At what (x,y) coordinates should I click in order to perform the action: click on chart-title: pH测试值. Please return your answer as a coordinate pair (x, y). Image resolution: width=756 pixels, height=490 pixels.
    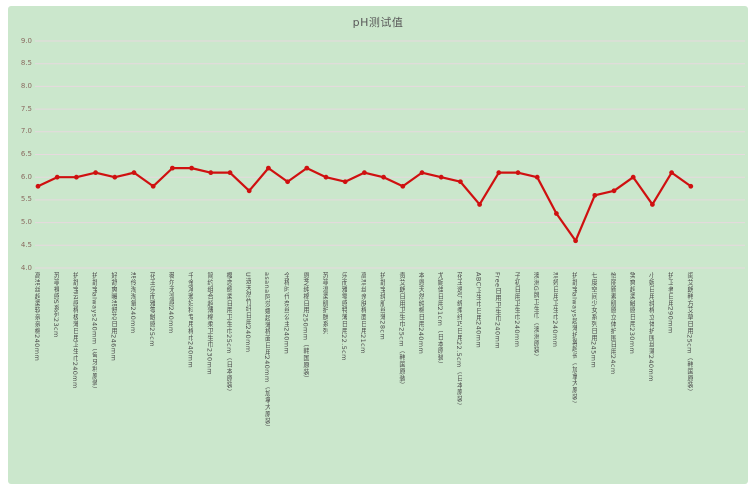
    Looking at the image, I should click on (378, 22).